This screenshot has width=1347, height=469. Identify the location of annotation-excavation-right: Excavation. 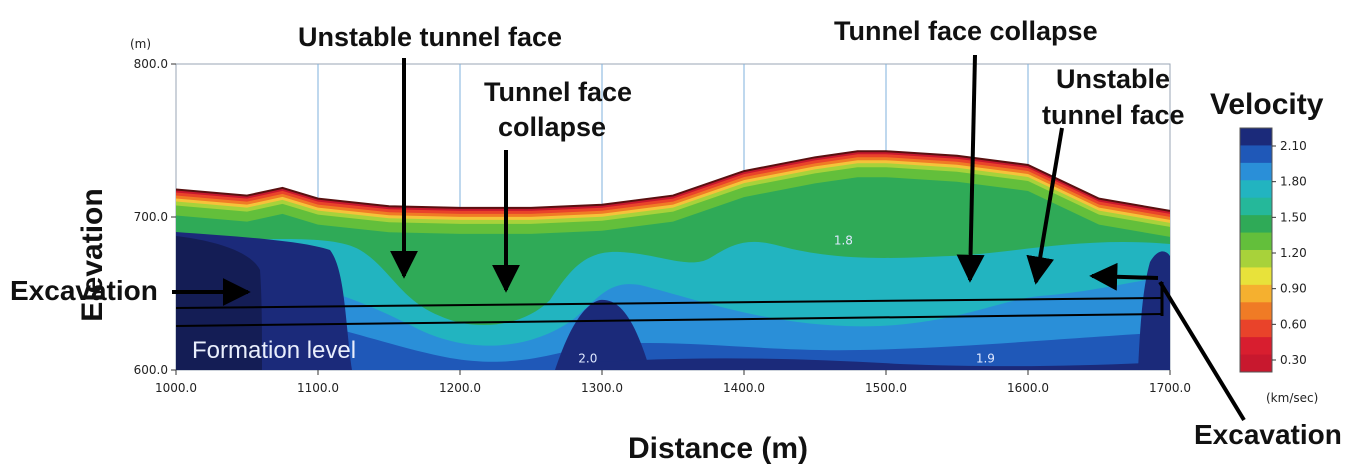
(1268, 434).